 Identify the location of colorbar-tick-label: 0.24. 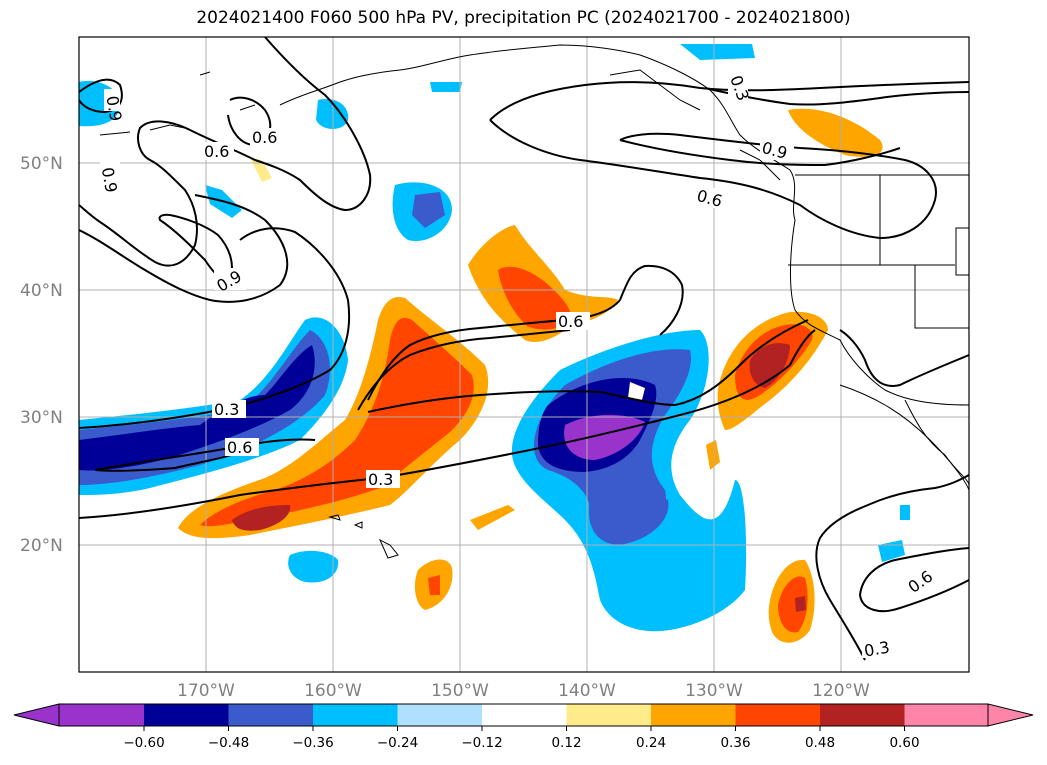
(651, 743).